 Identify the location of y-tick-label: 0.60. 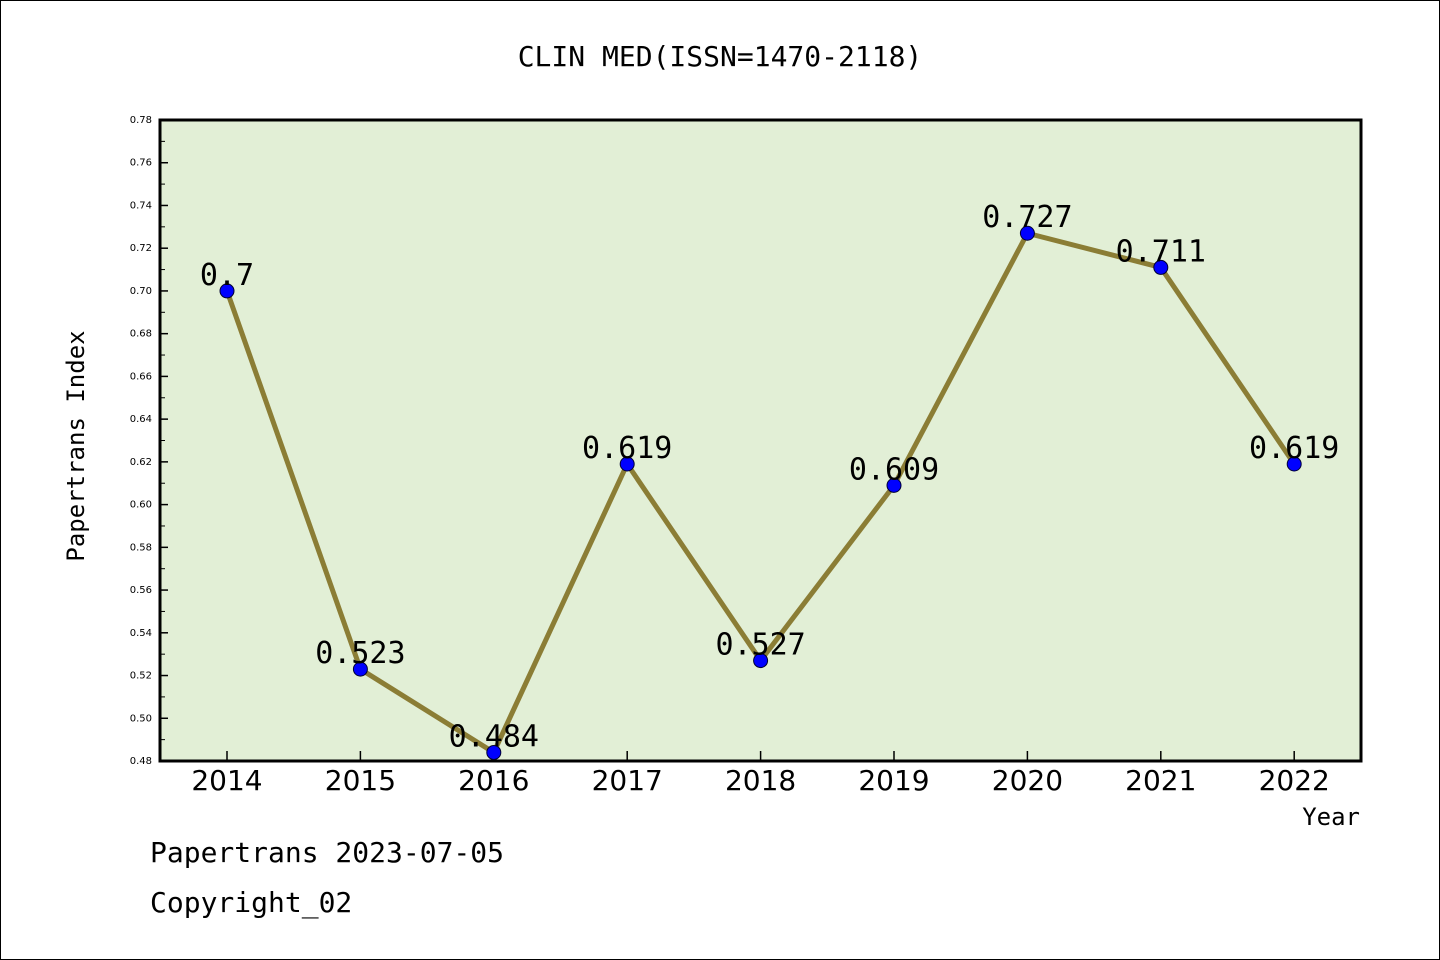
(141, 505).